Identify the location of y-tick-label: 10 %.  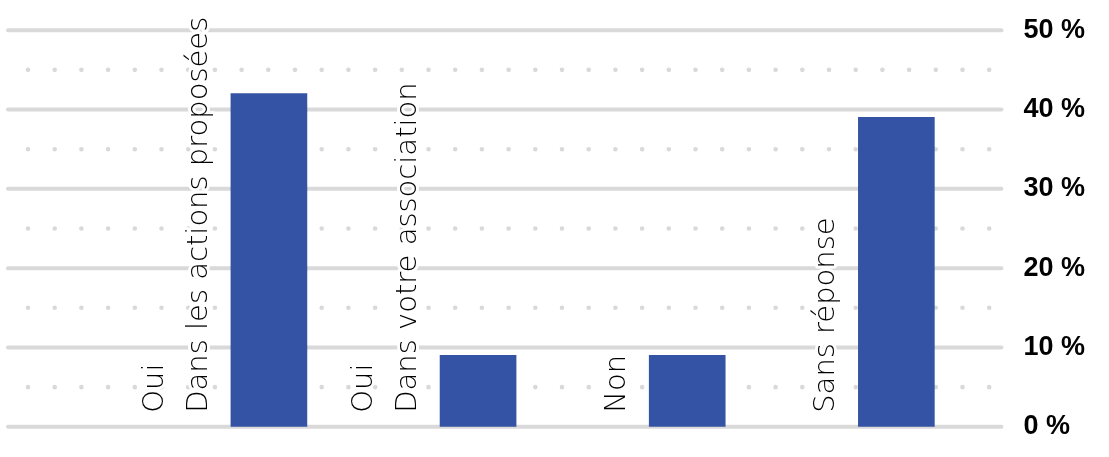
(1054, 345).